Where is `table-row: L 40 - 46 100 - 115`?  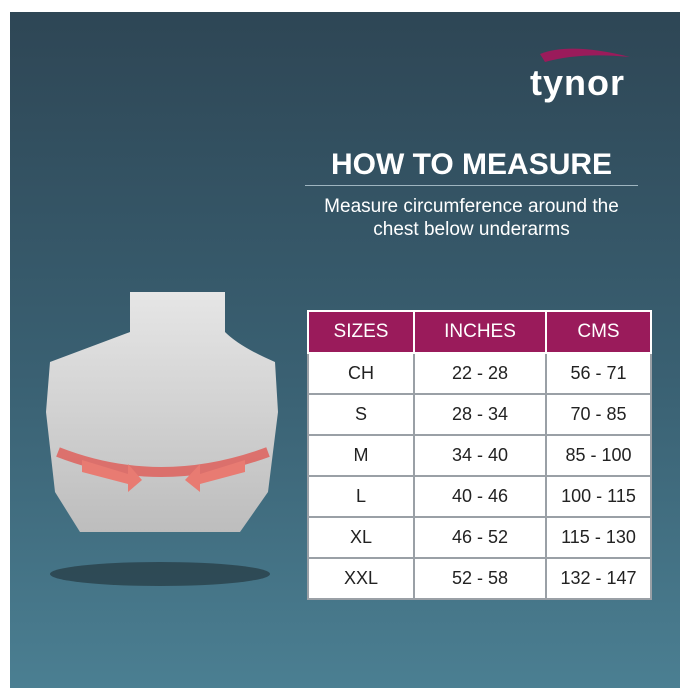
table-row: L 40 - 46 100 - 115 is located at coordinates (479, 496).